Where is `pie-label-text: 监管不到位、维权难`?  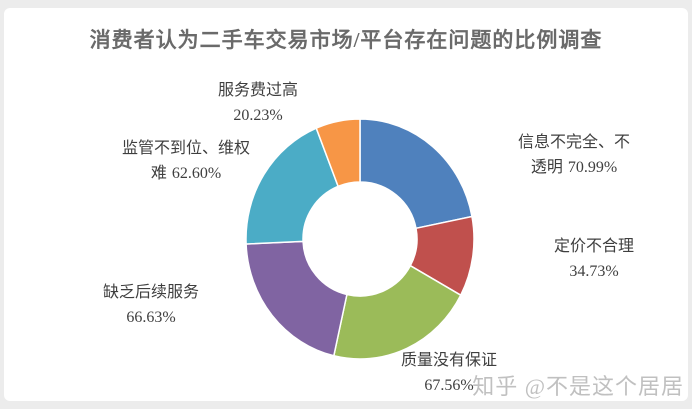
pie-label-text: 监管不到位、维权难 is located at coordinates (186, 161).